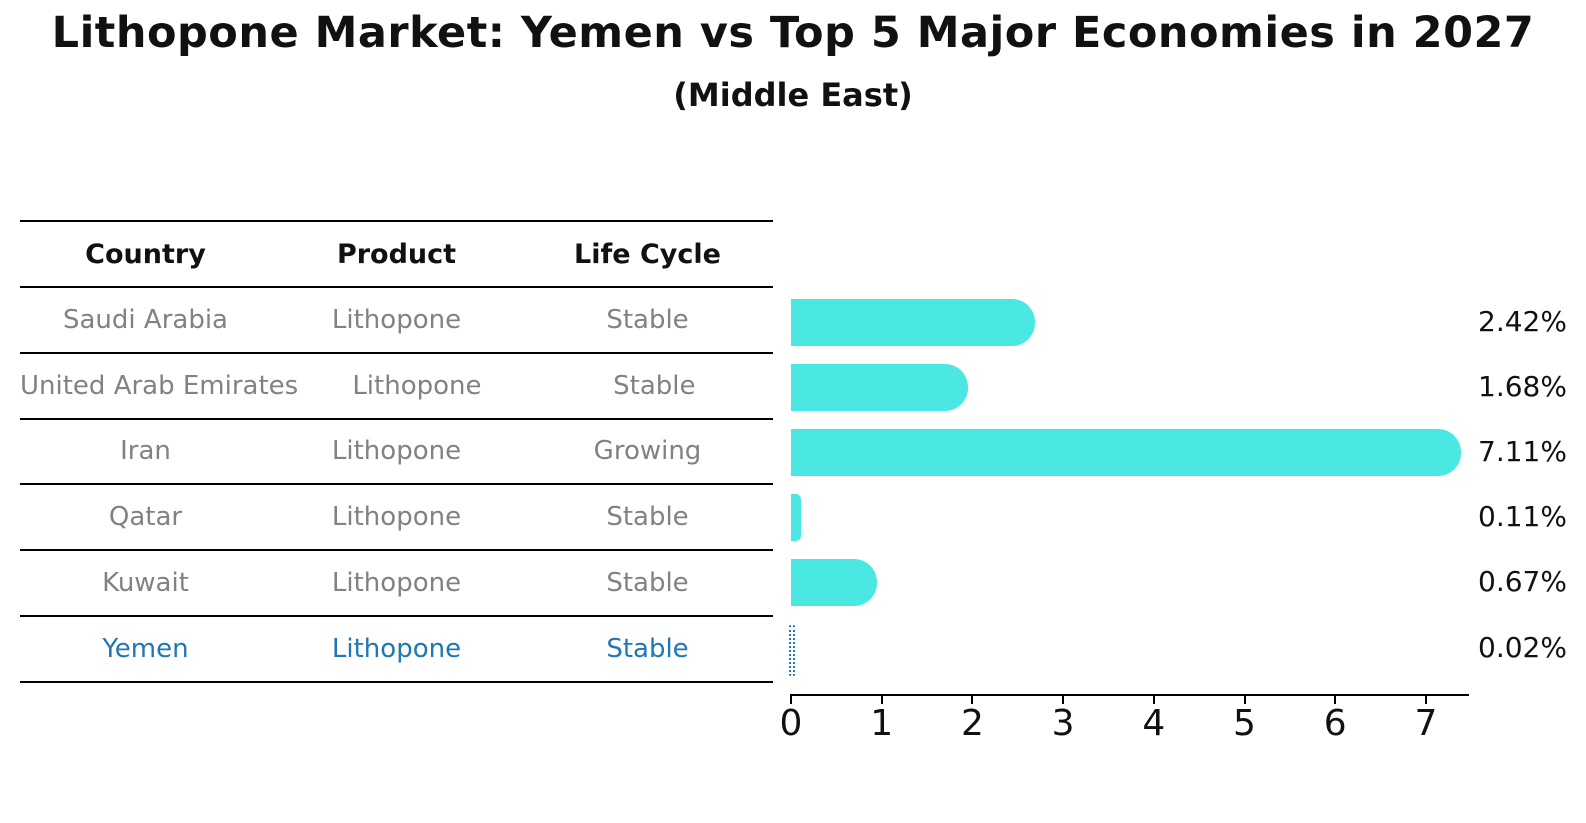 This screenshot has width=1586, height=823. What do you see at coordinates (1154, 723) in the screenshot?
I see `x-axis-tick-label: 4` at bounding box center [1154, 723].